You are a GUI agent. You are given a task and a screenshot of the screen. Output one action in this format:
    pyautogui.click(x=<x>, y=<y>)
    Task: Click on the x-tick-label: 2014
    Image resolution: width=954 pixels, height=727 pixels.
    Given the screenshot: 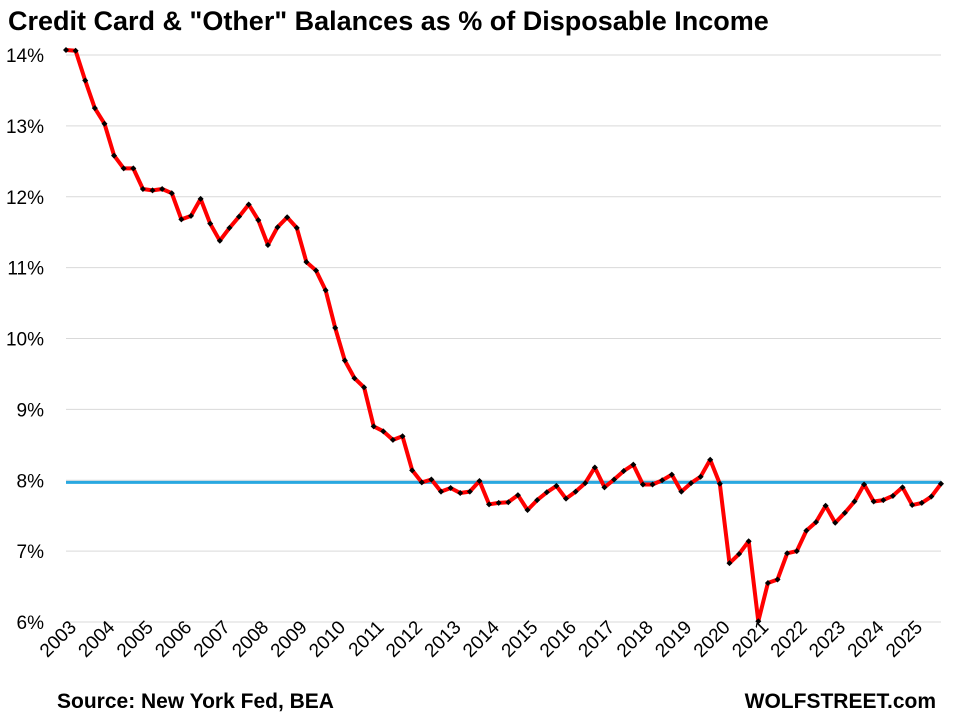 What is the action you would take?
    pyautogui.click(x=481, y=639)
    